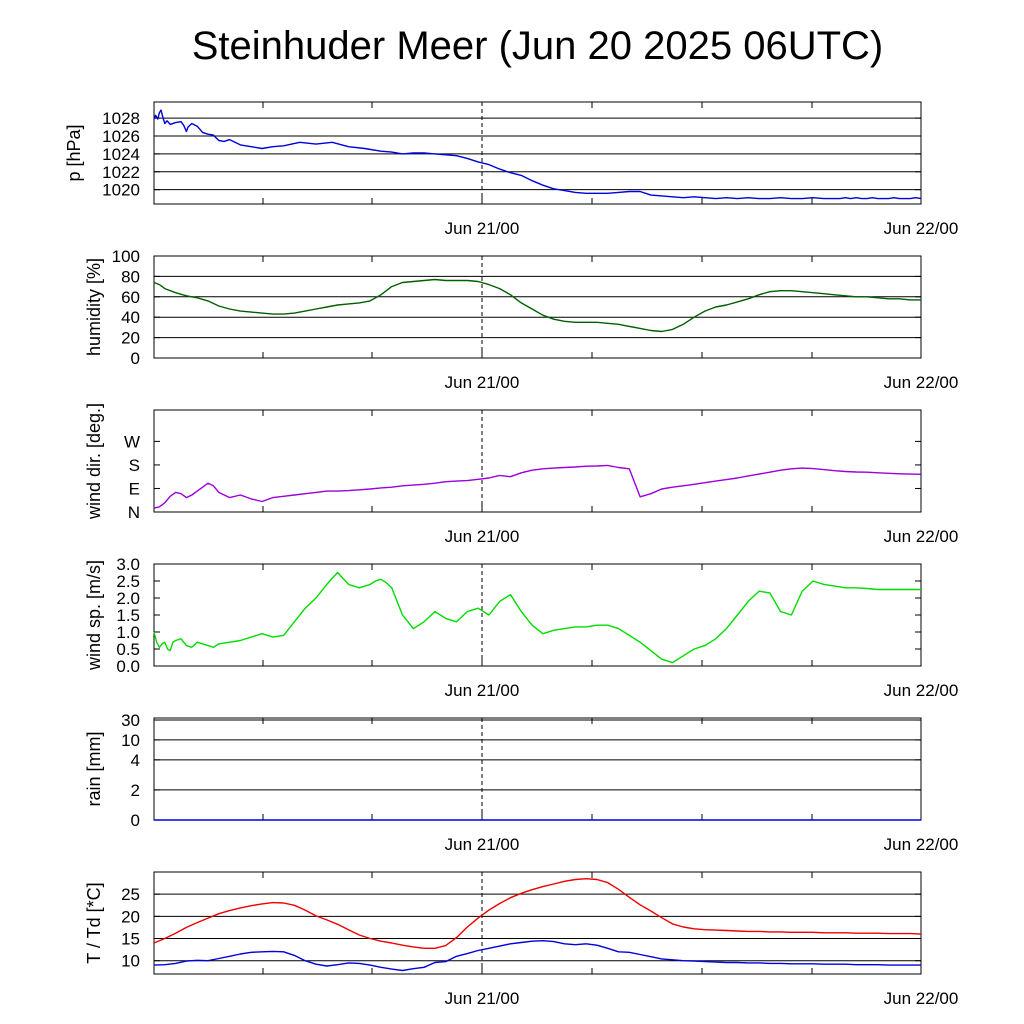  What do you see at coordinates (130, 317) in the screenshot?
I see `y-tick-label: 40` at bounding box center [130, 317].